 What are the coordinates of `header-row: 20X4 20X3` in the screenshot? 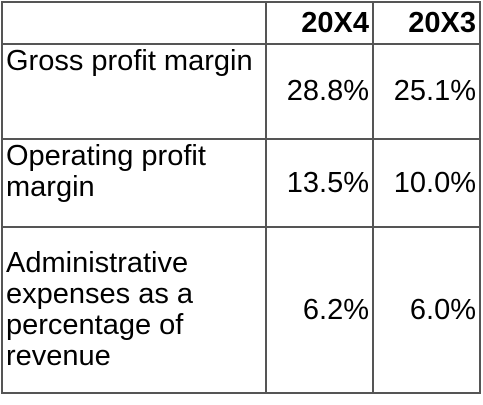 It's located at (241, 23).